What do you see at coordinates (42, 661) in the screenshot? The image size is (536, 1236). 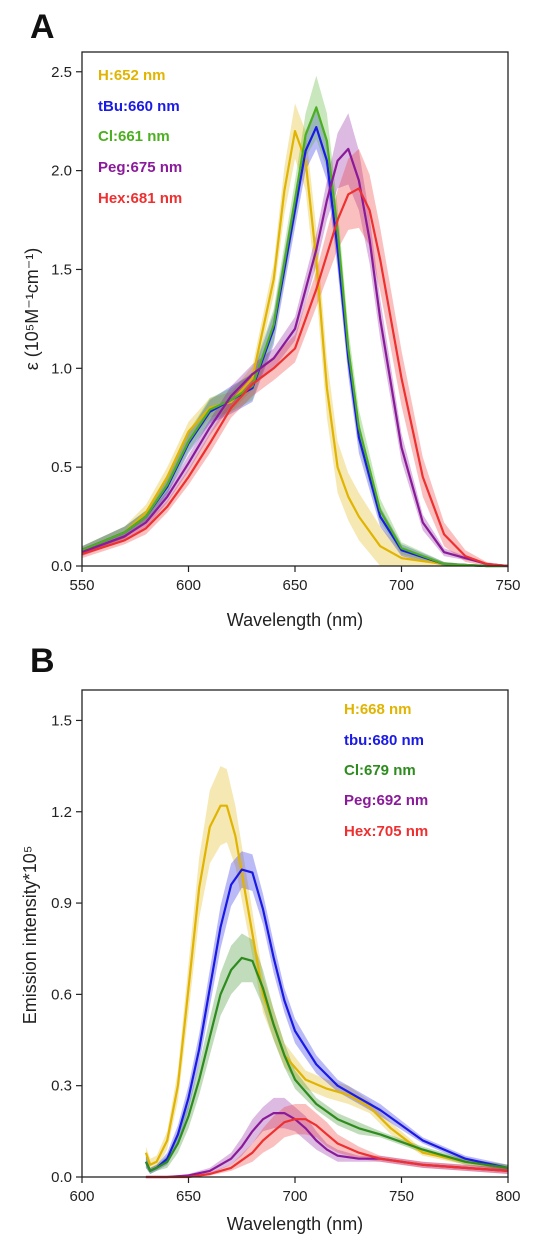 I see `panel-b-label: B` at bounding box center [42, 661].